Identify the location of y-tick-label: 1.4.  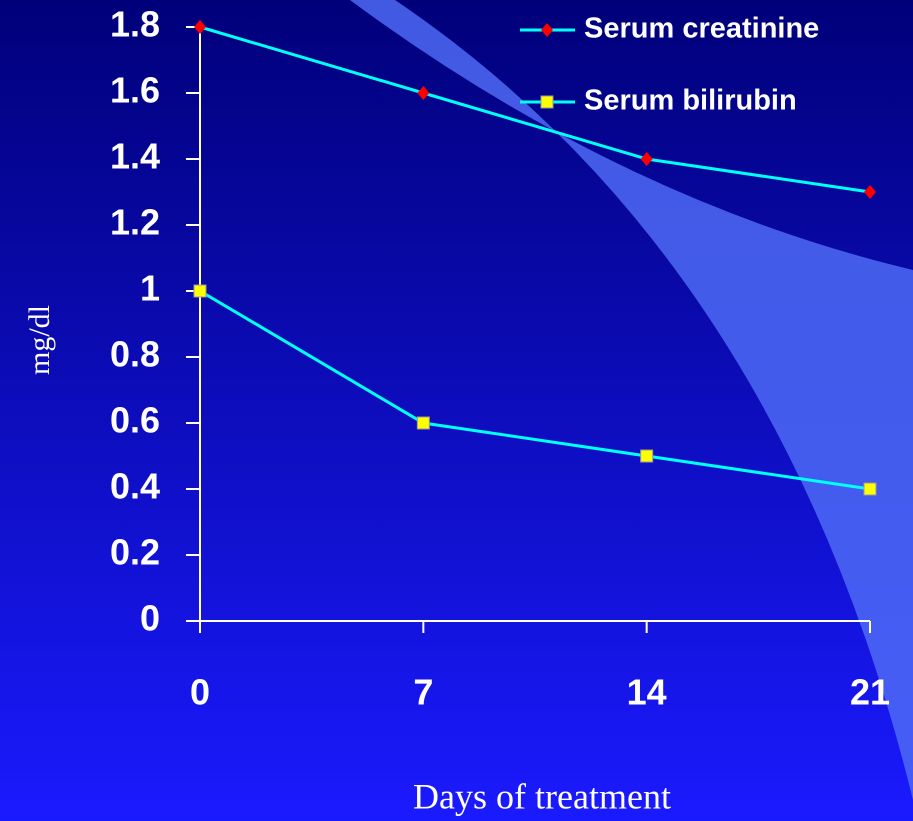
(135, 156).